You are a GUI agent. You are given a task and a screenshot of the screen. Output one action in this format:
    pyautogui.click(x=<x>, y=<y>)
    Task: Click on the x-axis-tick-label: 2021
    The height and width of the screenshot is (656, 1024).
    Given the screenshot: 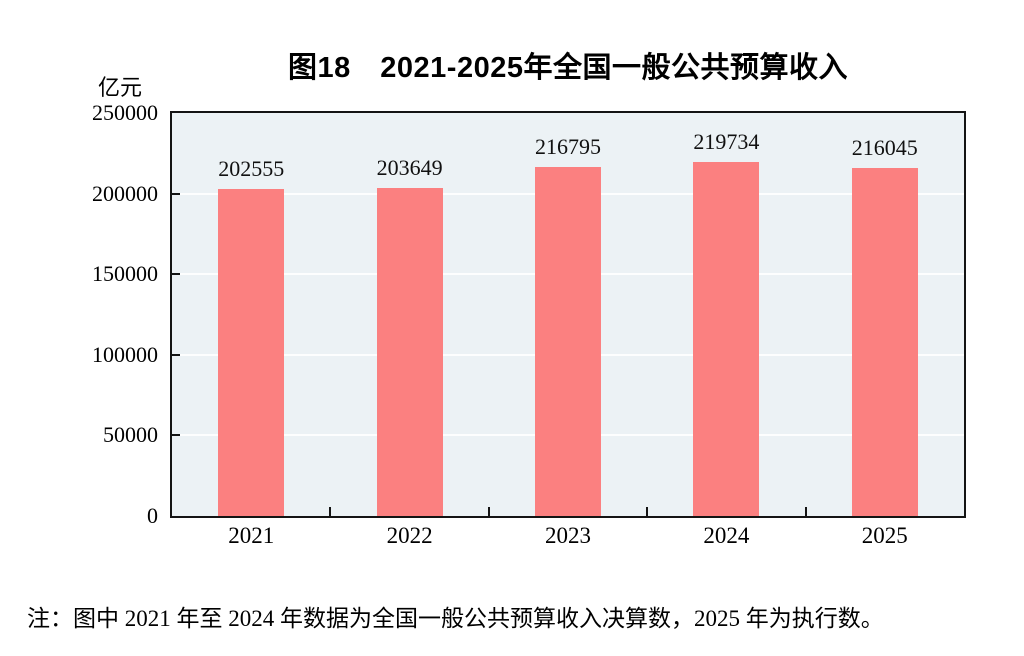 What is the action you would take?
    pyautogui.click(x=251, y=535)
    